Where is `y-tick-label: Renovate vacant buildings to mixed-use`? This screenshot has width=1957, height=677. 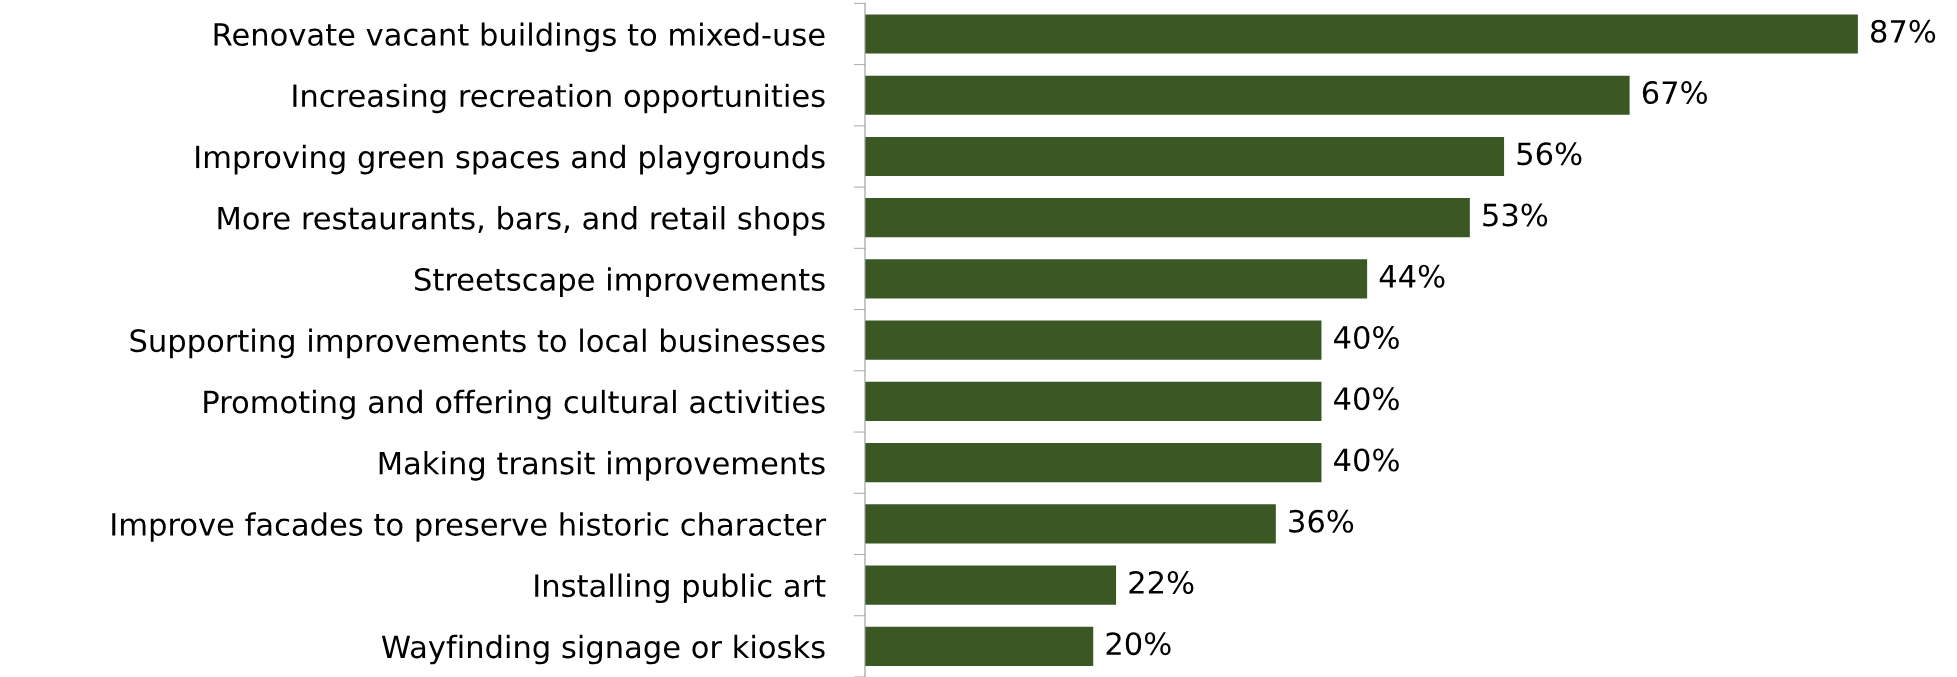 y-tick-label: Renovate vacant buildings to mixed-use is located at coordinates (519, 37).